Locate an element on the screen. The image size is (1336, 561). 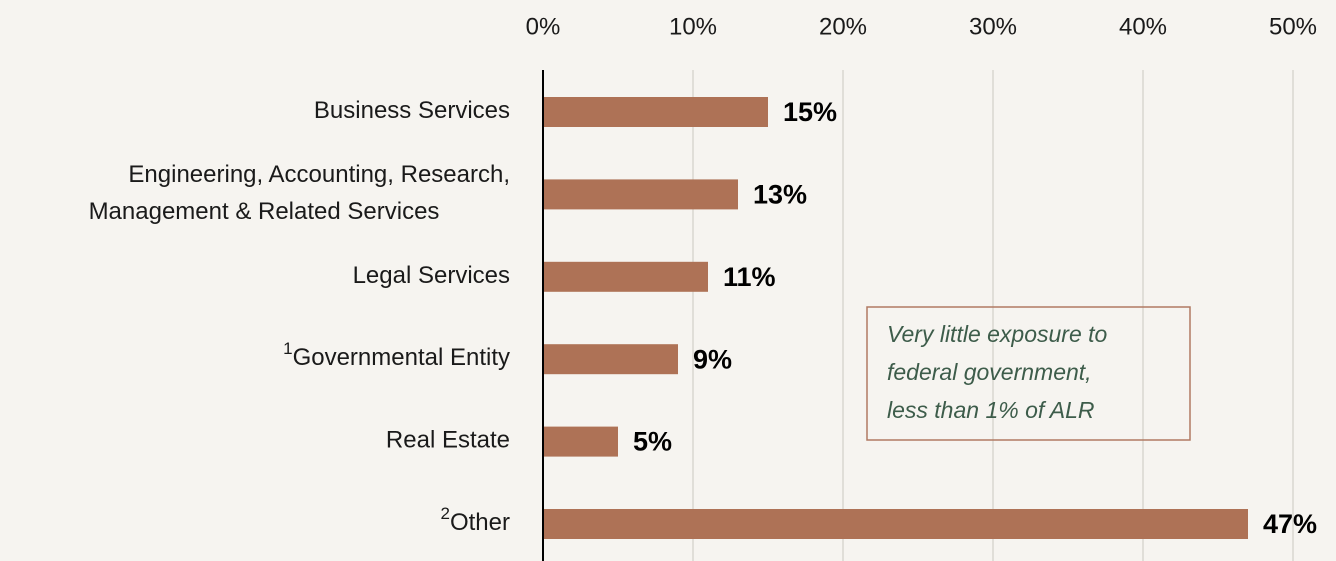
y-tick-label: Engineering, Accounting, Research, is located at coordinates (319, 174).